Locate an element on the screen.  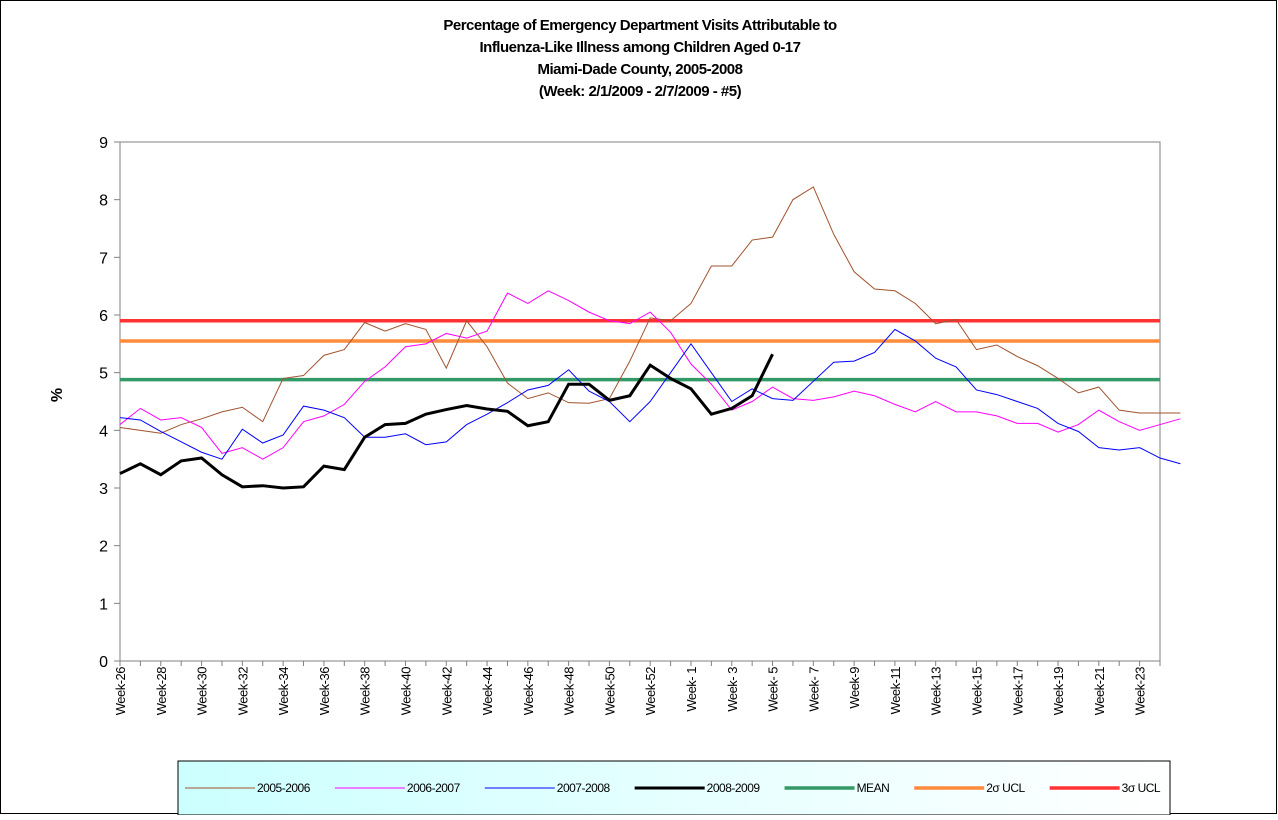
x-tick-label: Week-46 is located at coordinates (528, 691).